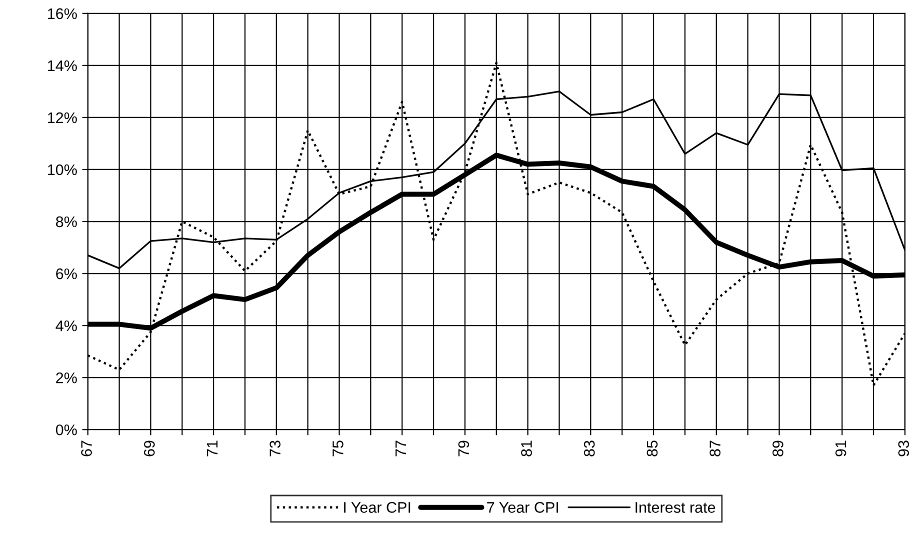 This screenshot has height=537, width=915. Describe the element at coordinates (401, 448) in the screenshot. I see `x-tick-label: 77` at that location.